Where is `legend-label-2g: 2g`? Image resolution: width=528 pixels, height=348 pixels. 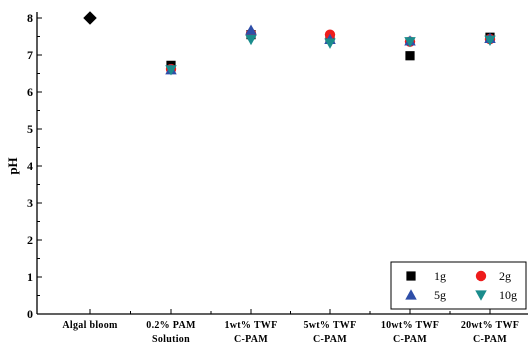 legend-label-2g: 2g is located at coordinates (505, 276).